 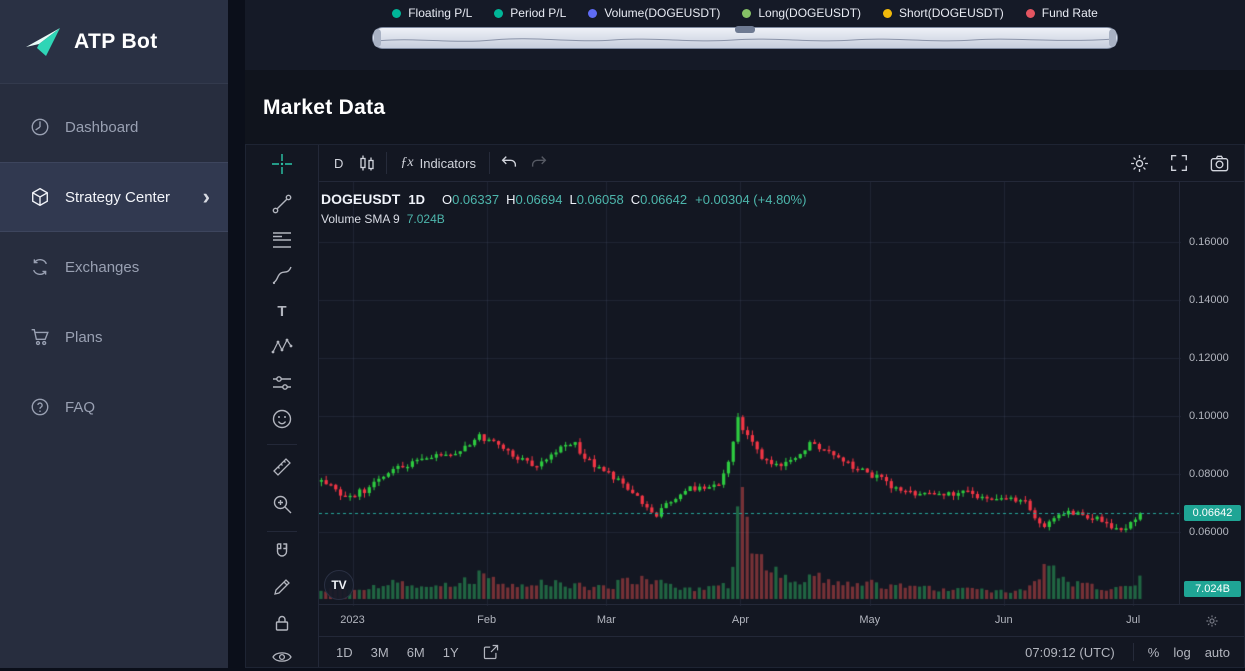 I want to click on scrollbar-sparkline, so click(x=746, y=40).